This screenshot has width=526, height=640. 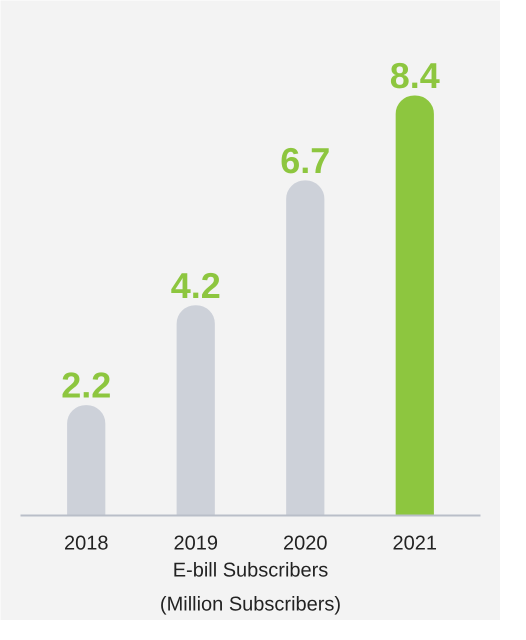 I want to click on data-label: 6.7, so click(x=305, y=160).